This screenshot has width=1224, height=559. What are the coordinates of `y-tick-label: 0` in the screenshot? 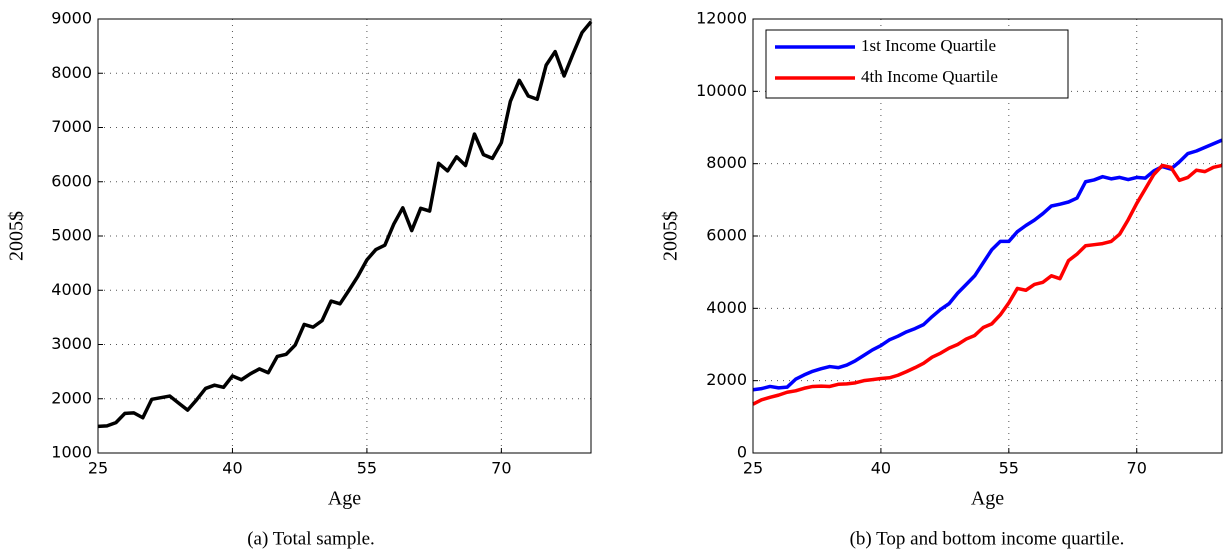 It's located at (742, 452).